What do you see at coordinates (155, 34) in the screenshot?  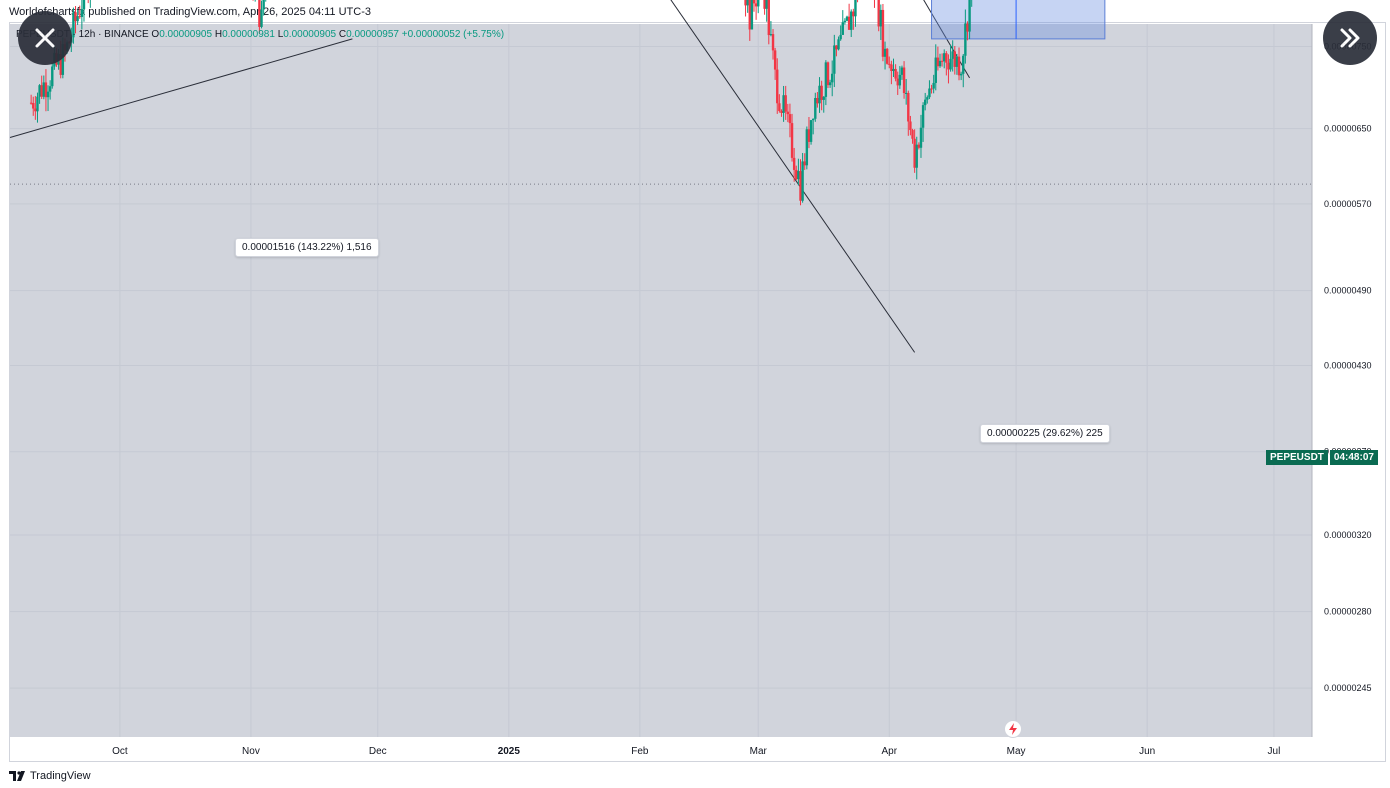 I see `legend-open-key: O` at bounding box center [155, 34].